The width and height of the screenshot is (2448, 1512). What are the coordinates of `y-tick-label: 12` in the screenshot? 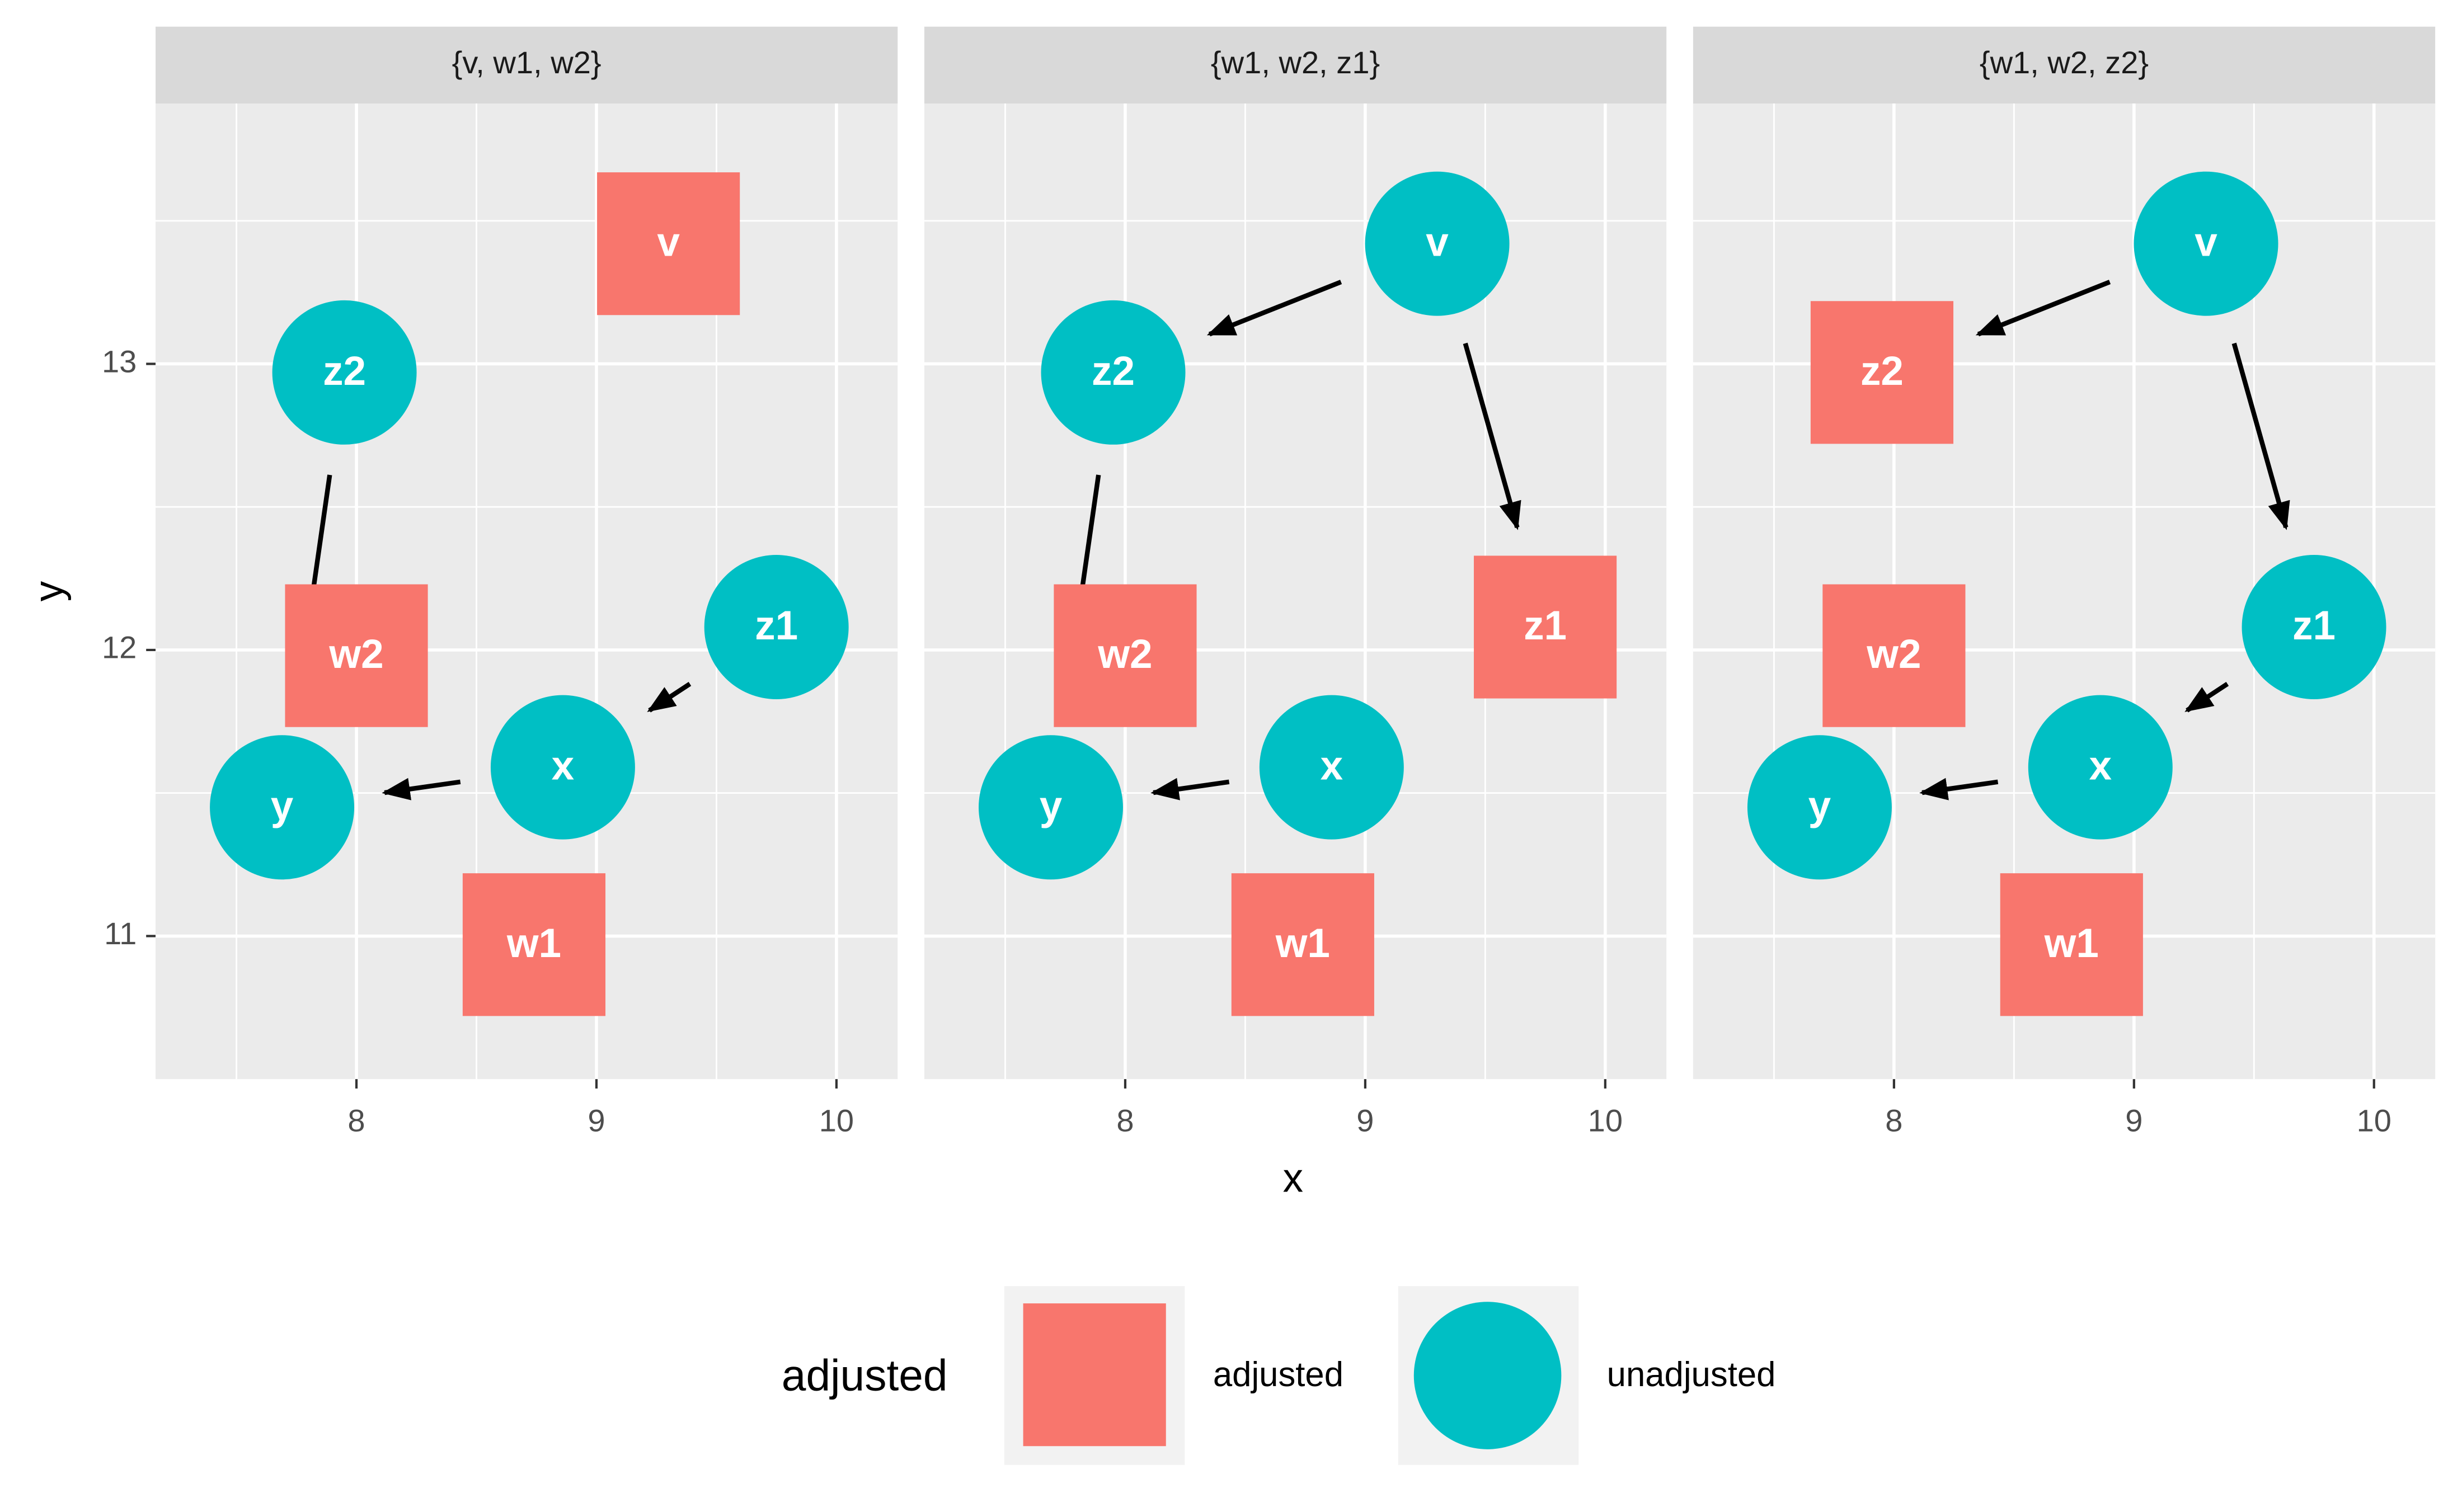 It's located at (119, 647).